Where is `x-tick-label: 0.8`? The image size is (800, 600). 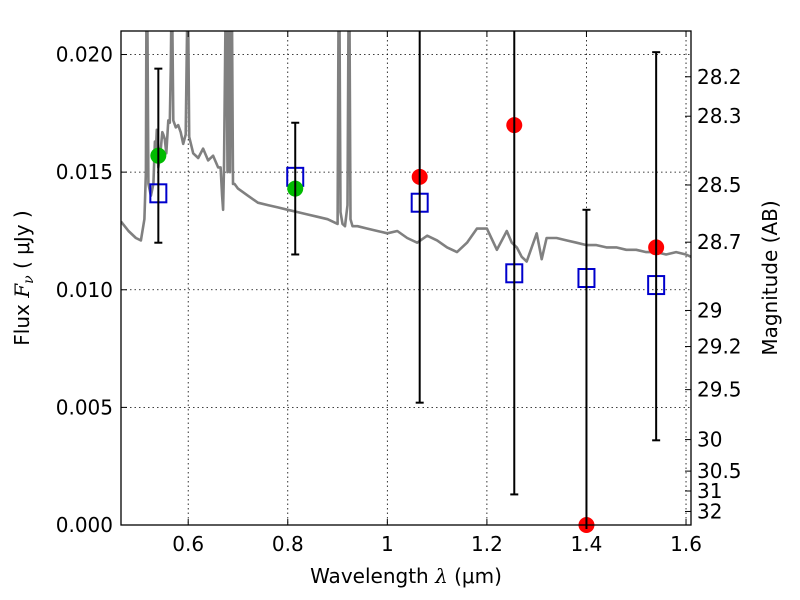 x-tick-label: 0.8 is located at coordinates (288, 544).